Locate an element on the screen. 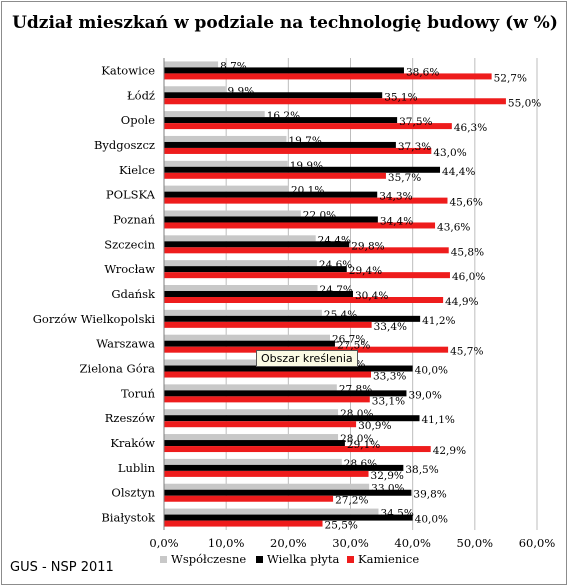  data-label: 28,0% is located at coordinates (356, 414).